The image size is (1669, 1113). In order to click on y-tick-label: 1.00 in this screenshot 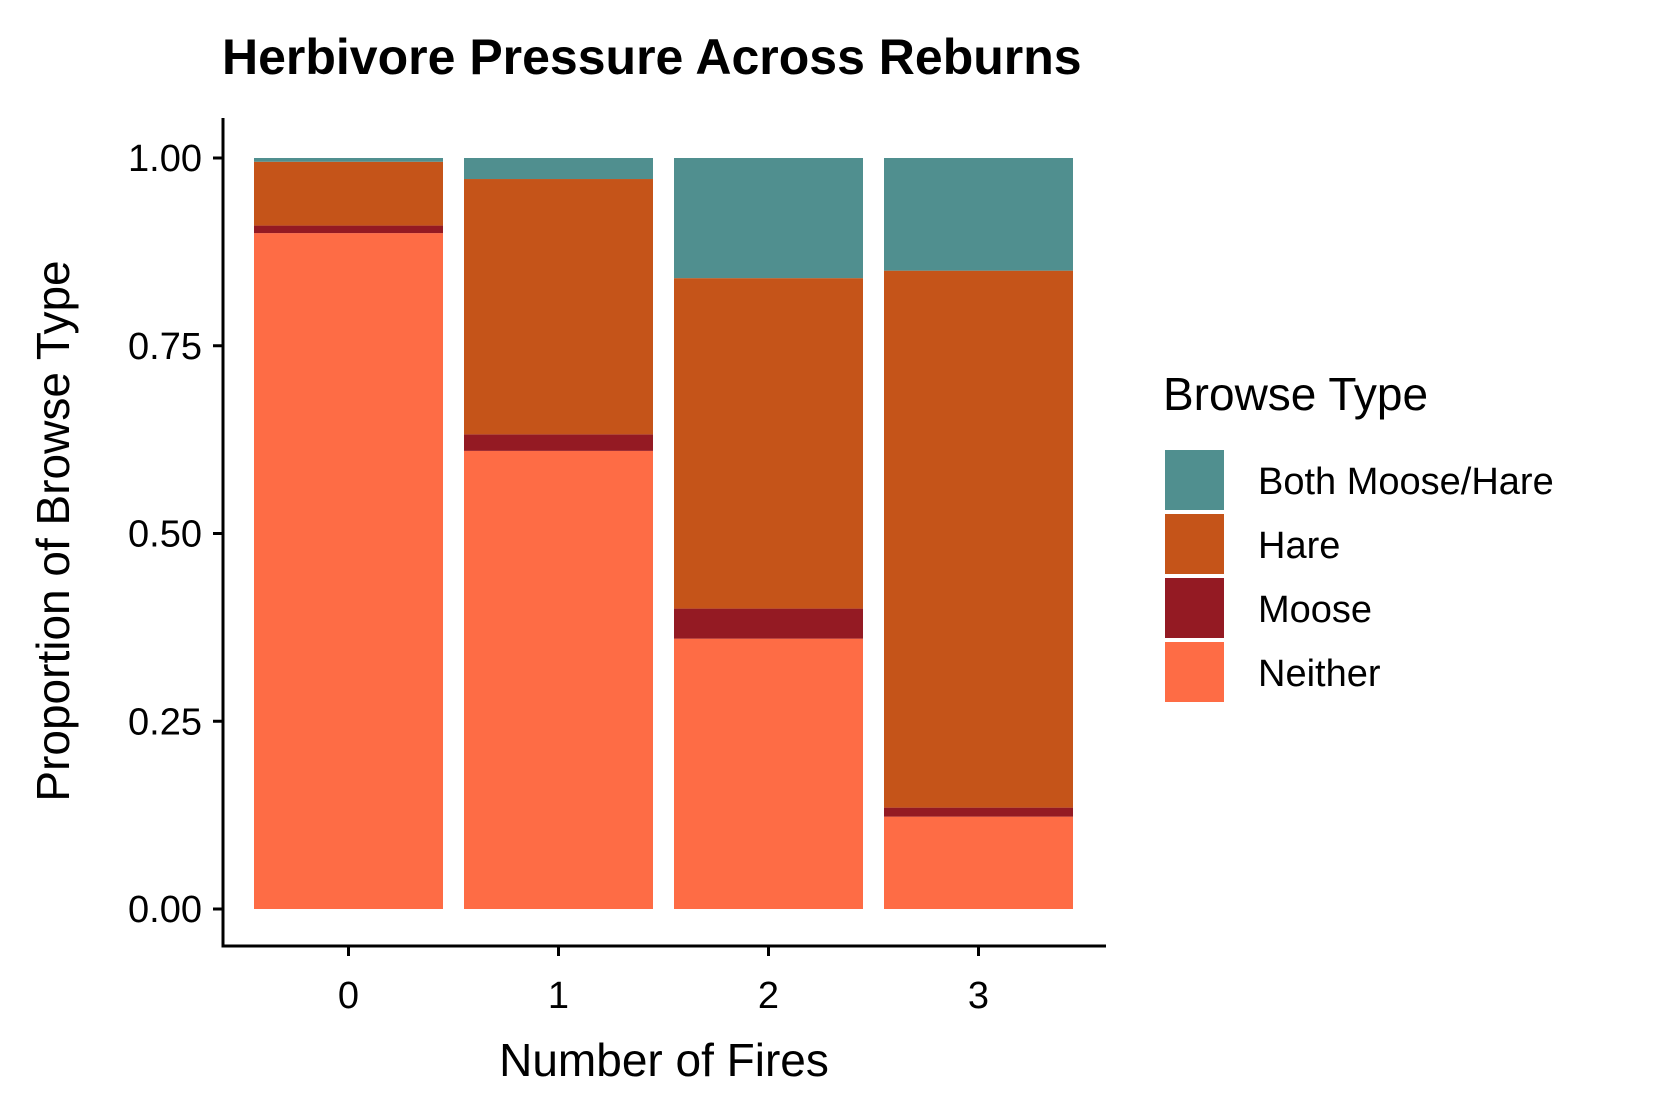, I will do `click(165, 159)`.